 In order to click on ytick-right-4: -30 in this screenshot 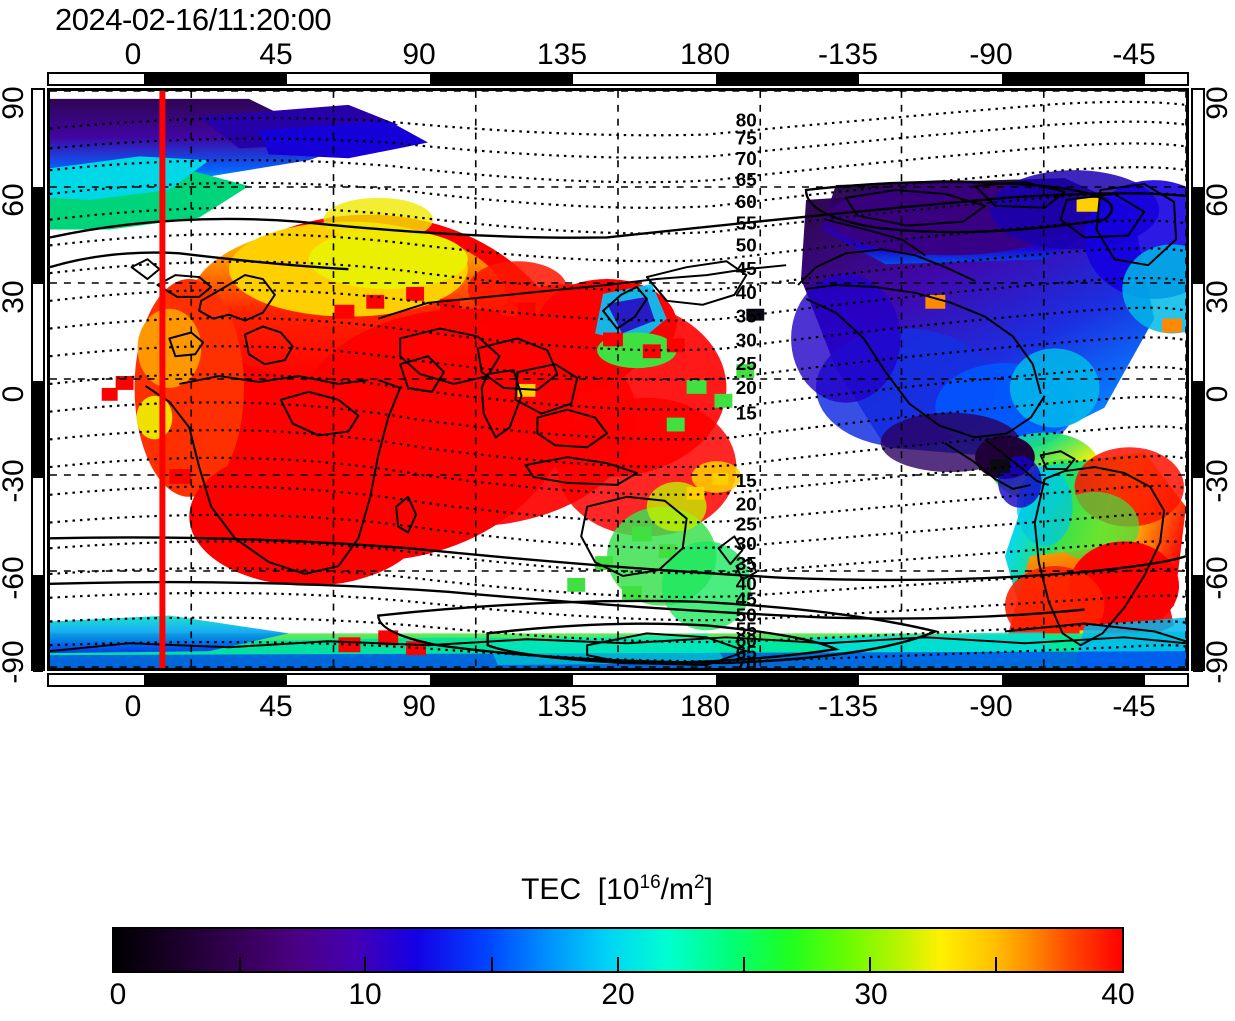, I will do `click(1217, 481)`.